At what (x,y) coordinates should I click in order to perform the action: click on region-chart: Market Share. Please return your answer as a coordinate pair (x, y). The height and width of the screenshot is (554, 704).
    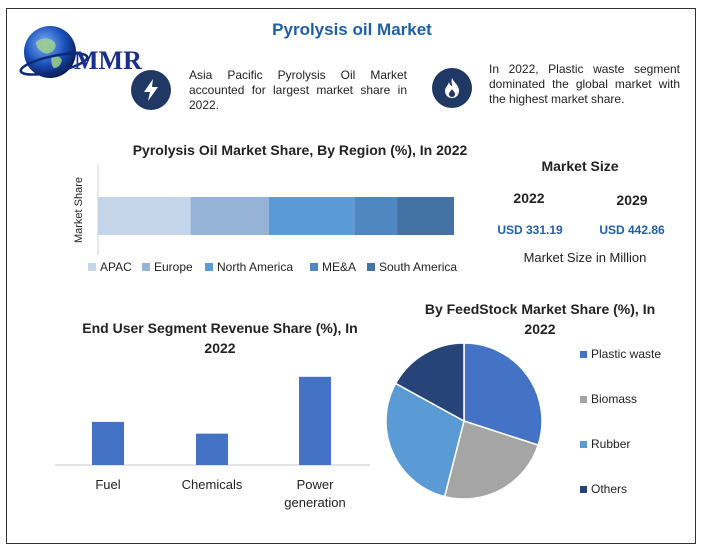
    Looking at the image, I should click on (263, 210).